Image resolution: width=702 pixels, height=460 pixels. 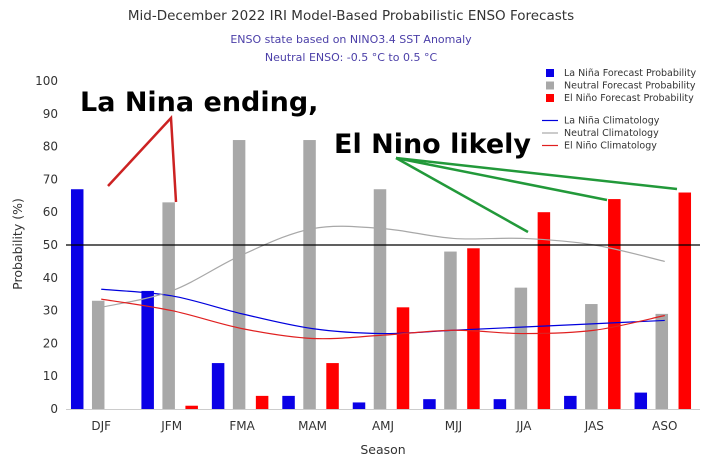 I want to click on annotation-el-nino-arrow-jja, so click(x=462, y=195).